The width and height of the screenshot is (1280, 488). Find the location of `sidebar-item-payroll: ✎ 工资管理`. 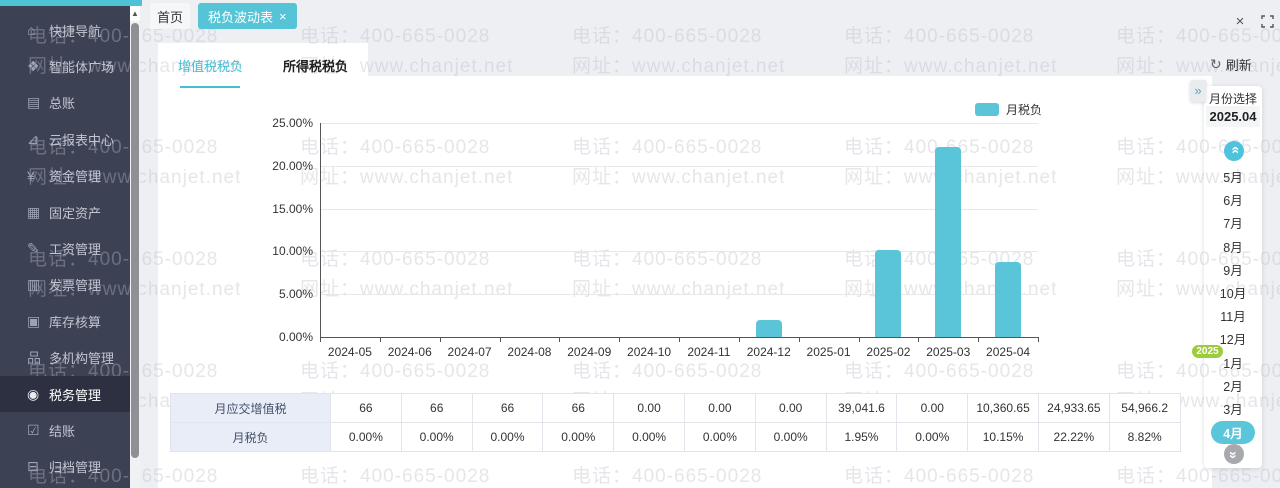

sidebar-item-payroll: ✎ 工资管理 is located at coordinates (65, 248).